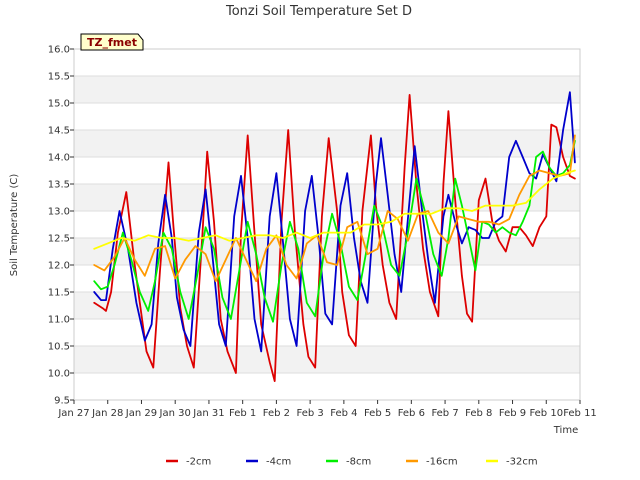  I want to click on legend-label: -8cm, so click(358, 462).